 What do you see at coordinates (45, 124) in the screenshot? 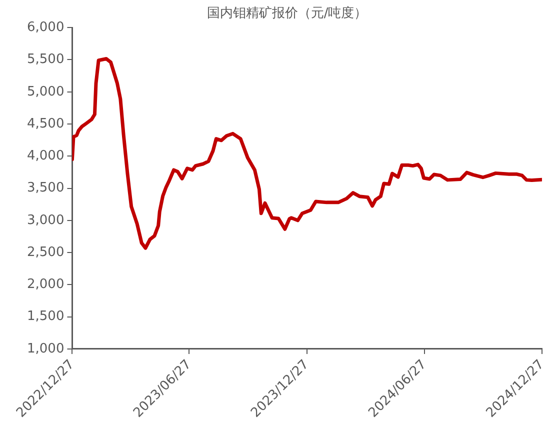
I see `y-tick-label: 4,500` at bounding box center [45, 124].